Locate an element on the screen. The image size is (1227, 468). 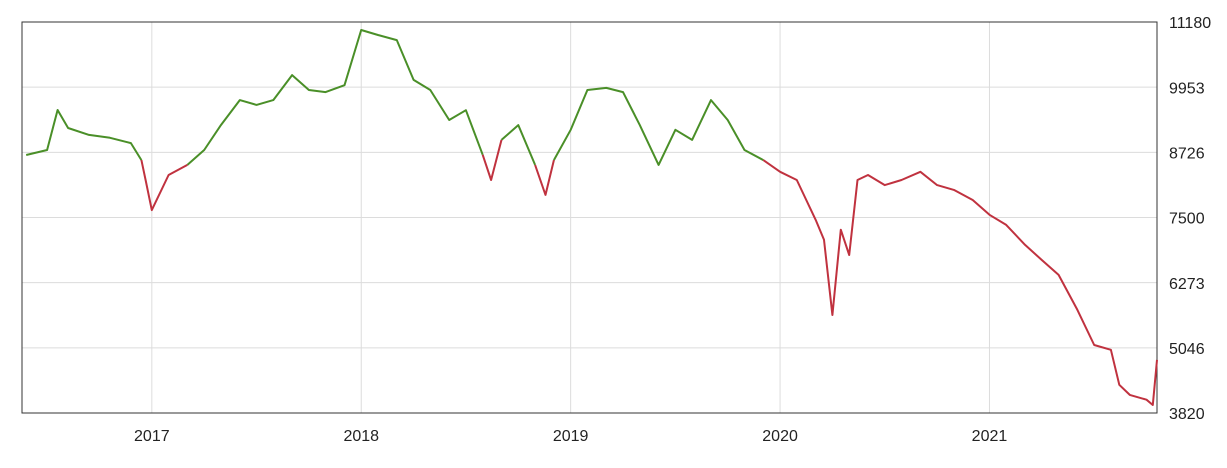
x-tick-label: 2020 is located at coordinates (780, 436).